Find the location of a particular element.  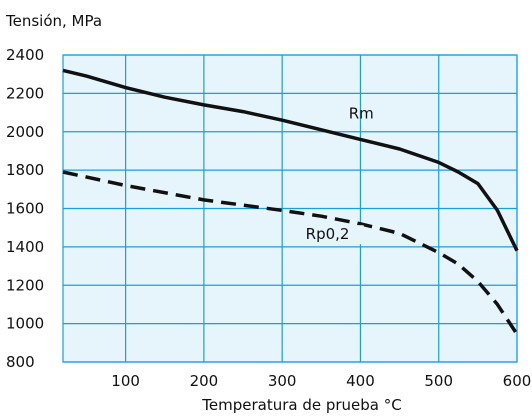

y-tick-label: 1200 is located at coordinates (25, 285).